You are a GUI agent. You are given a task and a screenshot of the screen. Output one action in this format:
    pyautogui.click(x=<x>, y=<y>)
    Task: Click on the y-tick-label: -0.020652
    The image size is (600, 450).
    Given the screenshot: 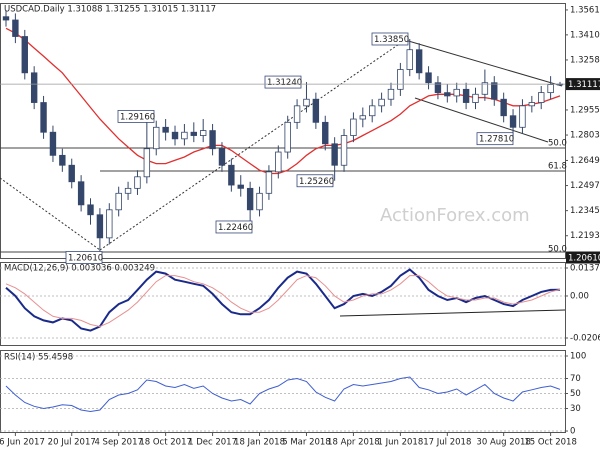 What is the action you would take?
    pyautogui.click(x=585, y=338)
    